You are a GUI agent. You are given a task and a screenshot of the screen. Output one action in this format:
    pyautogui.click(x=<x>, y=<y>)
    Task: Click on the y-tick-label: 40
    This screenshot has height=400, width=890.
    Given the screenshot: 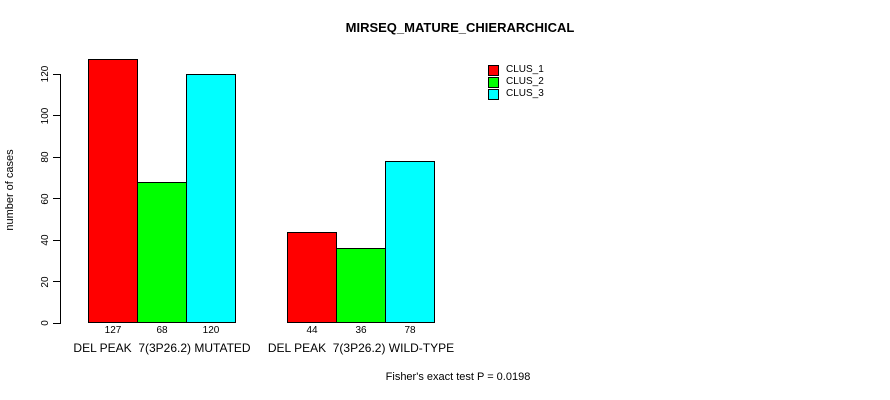 What is the action you would take?
    pyautogui.click(x=45, y=240)
    